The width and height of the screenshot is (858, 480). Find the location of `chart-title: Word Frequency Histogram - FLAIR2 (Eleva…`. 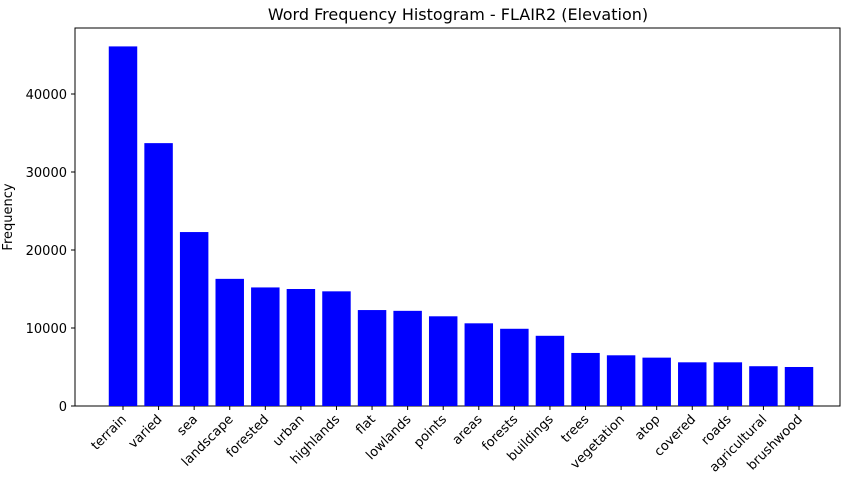

chart-title: Word Frequency Histogram - FLAIR2 (Eleva… is located at coordinates (458, 14).